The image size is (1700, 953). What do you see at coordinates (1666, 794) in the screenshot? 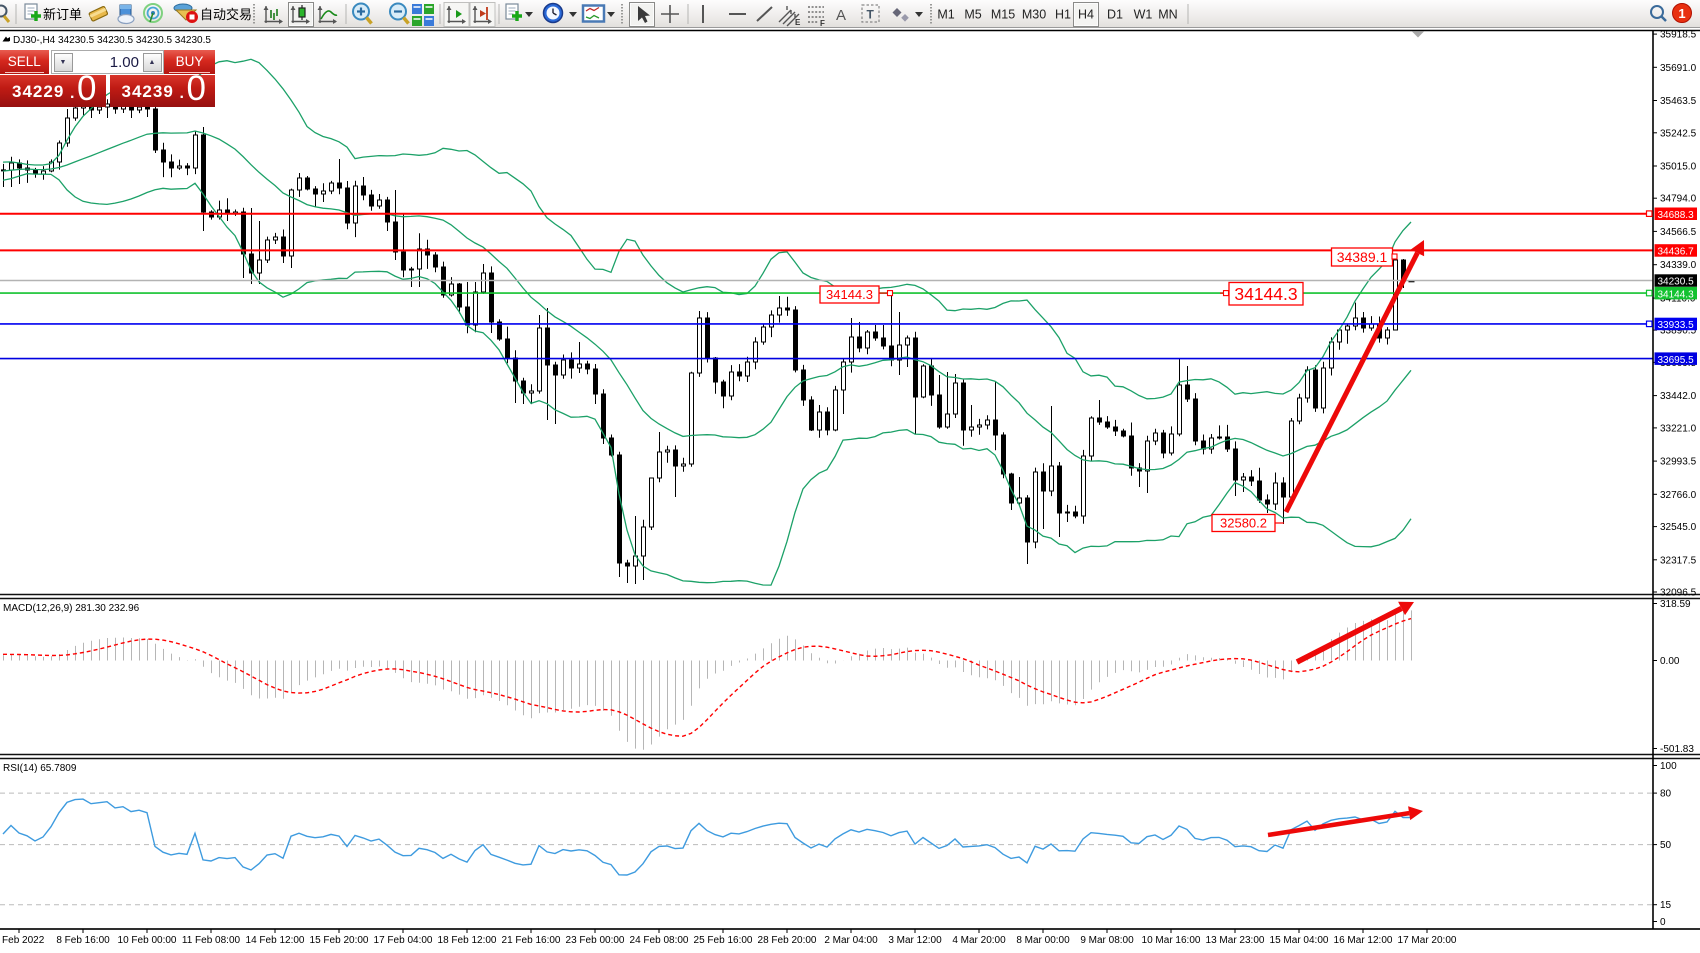
I see `svg-text: 80` at bounding box center [1666, 794].